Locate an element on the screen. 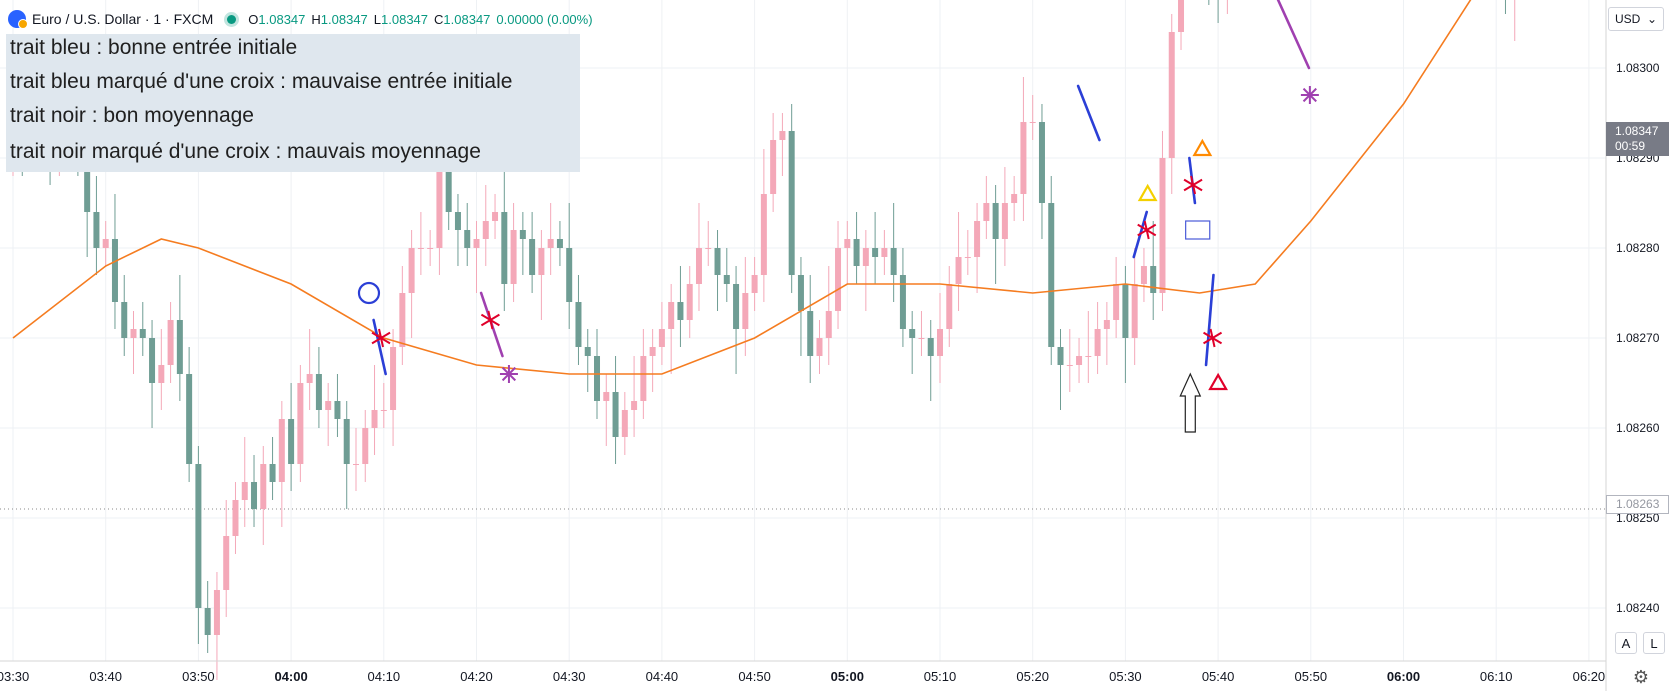 Image resolution: width=1675 pixels, height=691 pixels. currency-select: USD ⌄ is located at coordinates (1636, 19).